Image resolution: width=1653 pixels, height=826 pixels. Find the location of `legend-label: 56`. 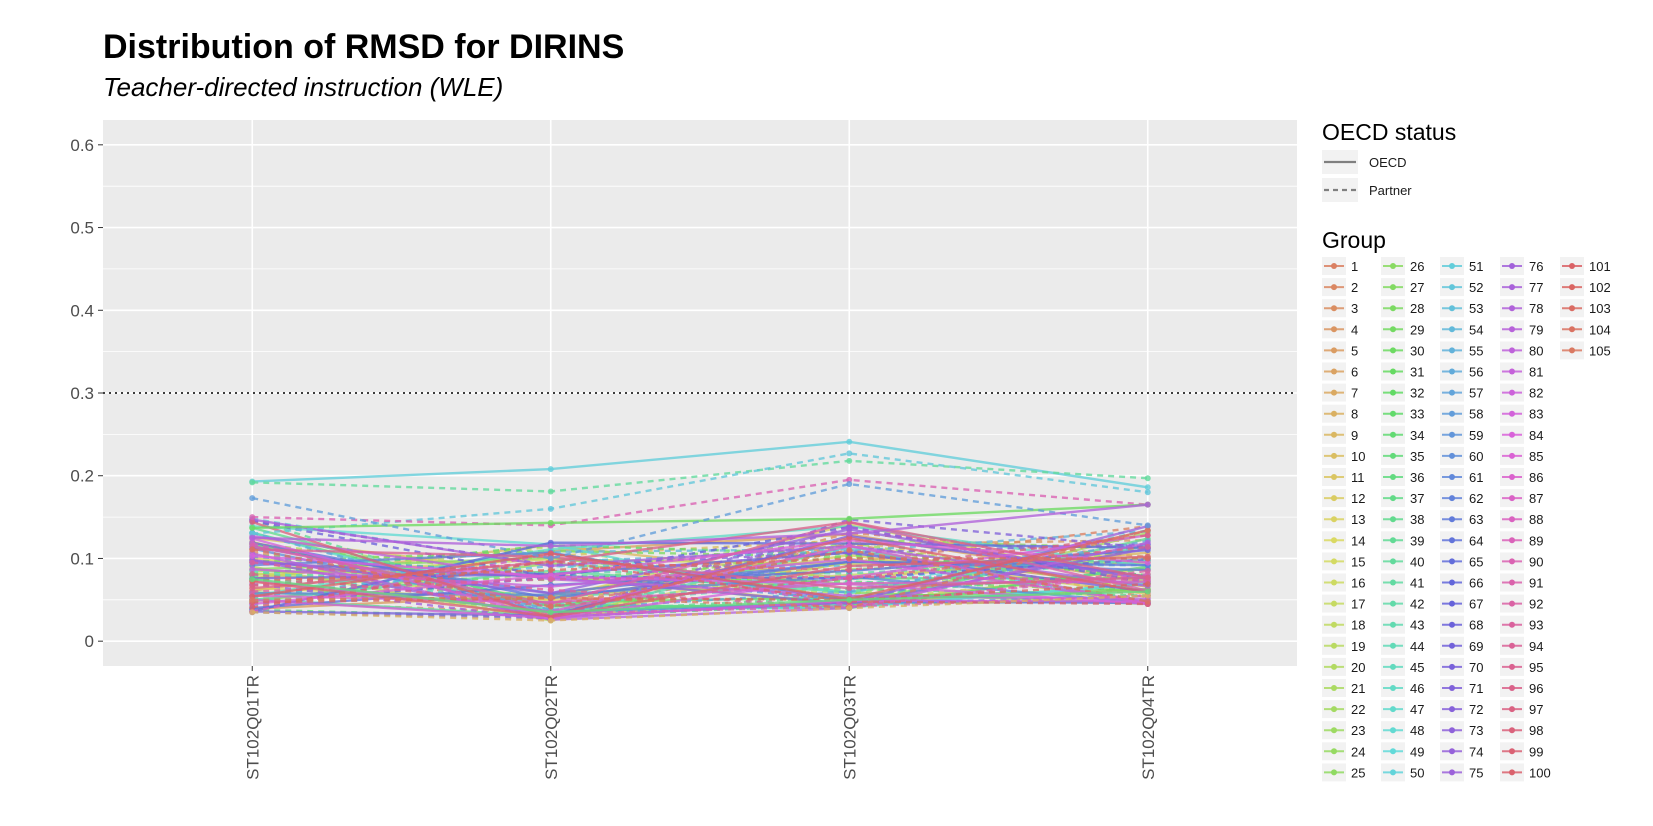

legend-label: 56 is located at coordinates (1476, 372).